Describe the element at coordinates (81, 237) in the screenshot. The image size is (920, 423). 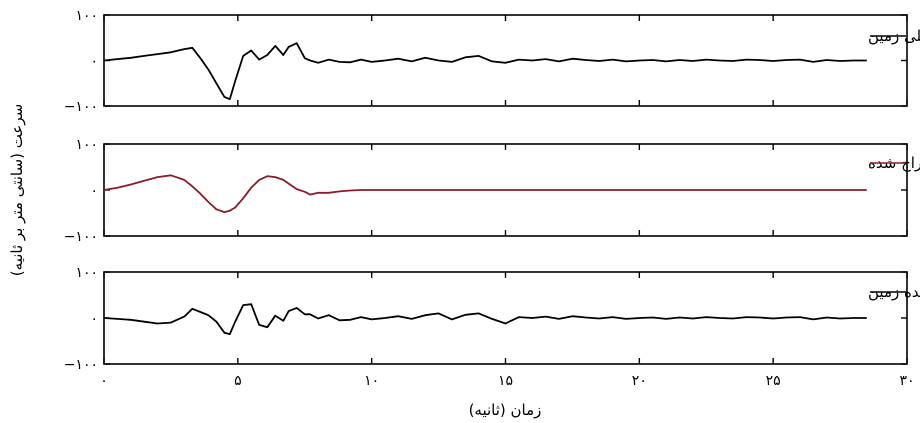
I see `panel-2-y-tick-label: −۱۰۰` at that location.